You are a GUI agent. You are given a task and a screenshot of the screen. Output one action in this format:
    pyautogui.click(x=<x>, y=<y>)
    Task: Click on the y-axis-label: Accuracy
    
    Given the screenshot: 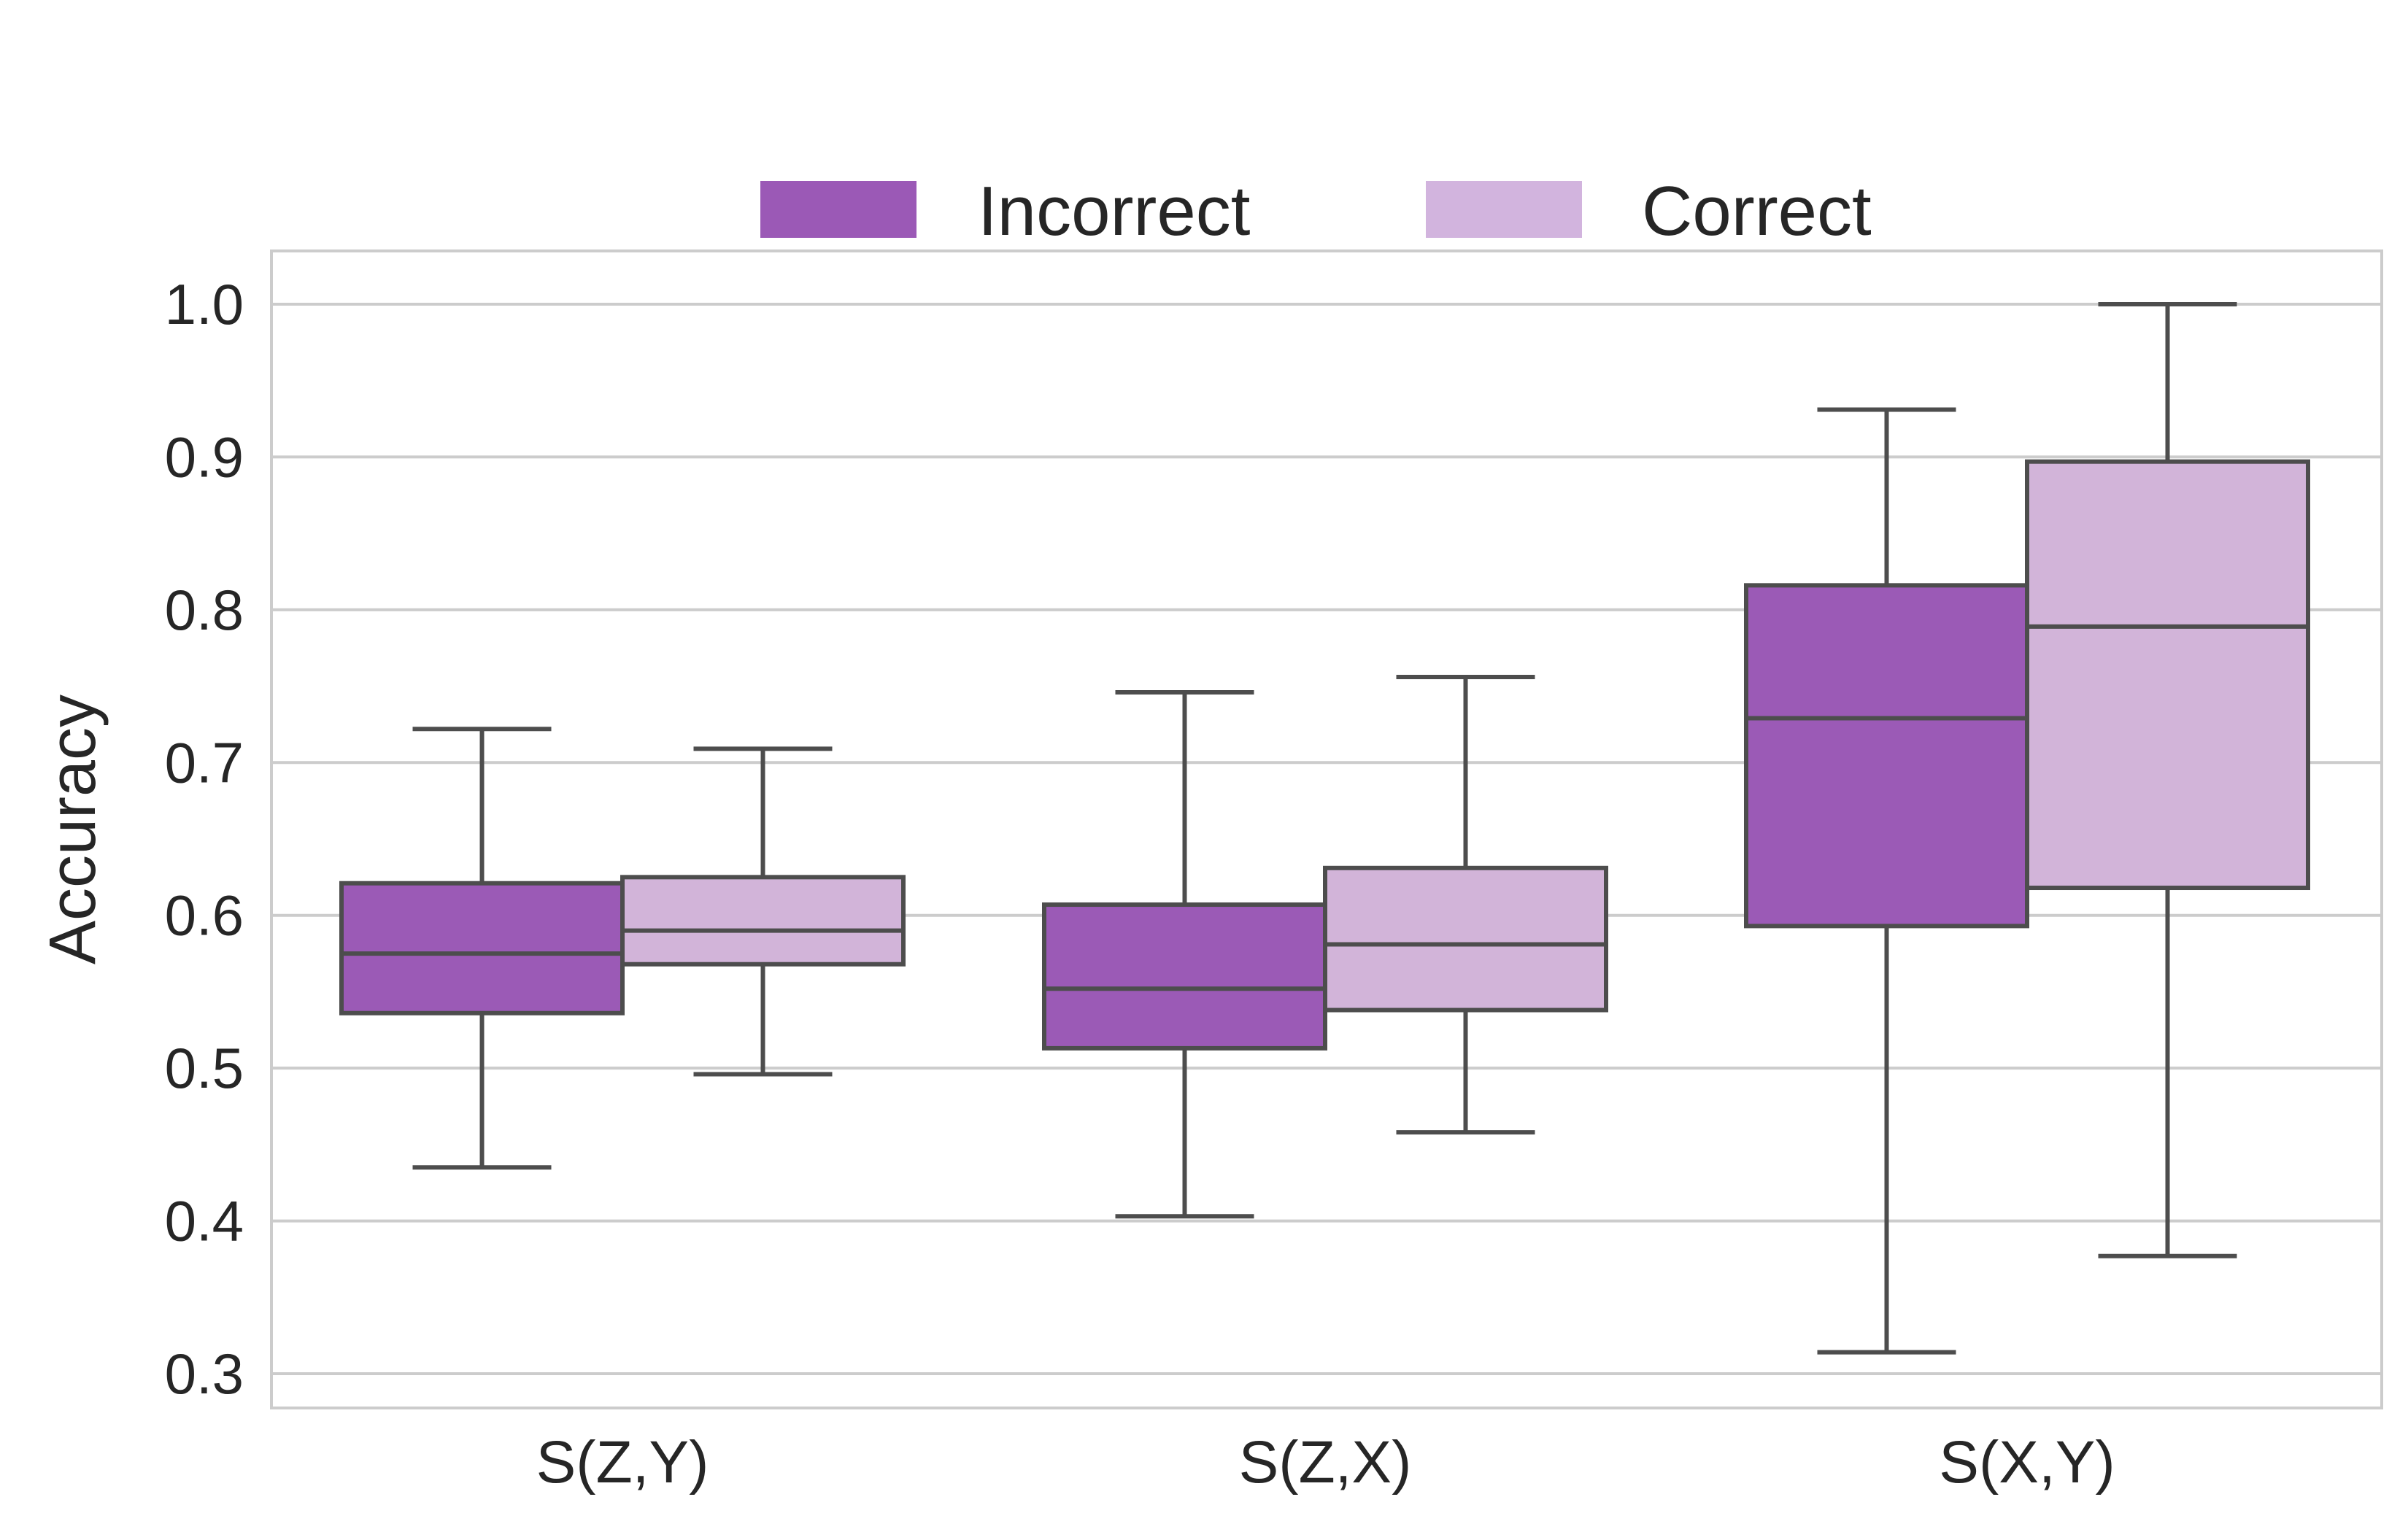 What is the action you would take?
    pyautogui.click(x=72, y=830)
    